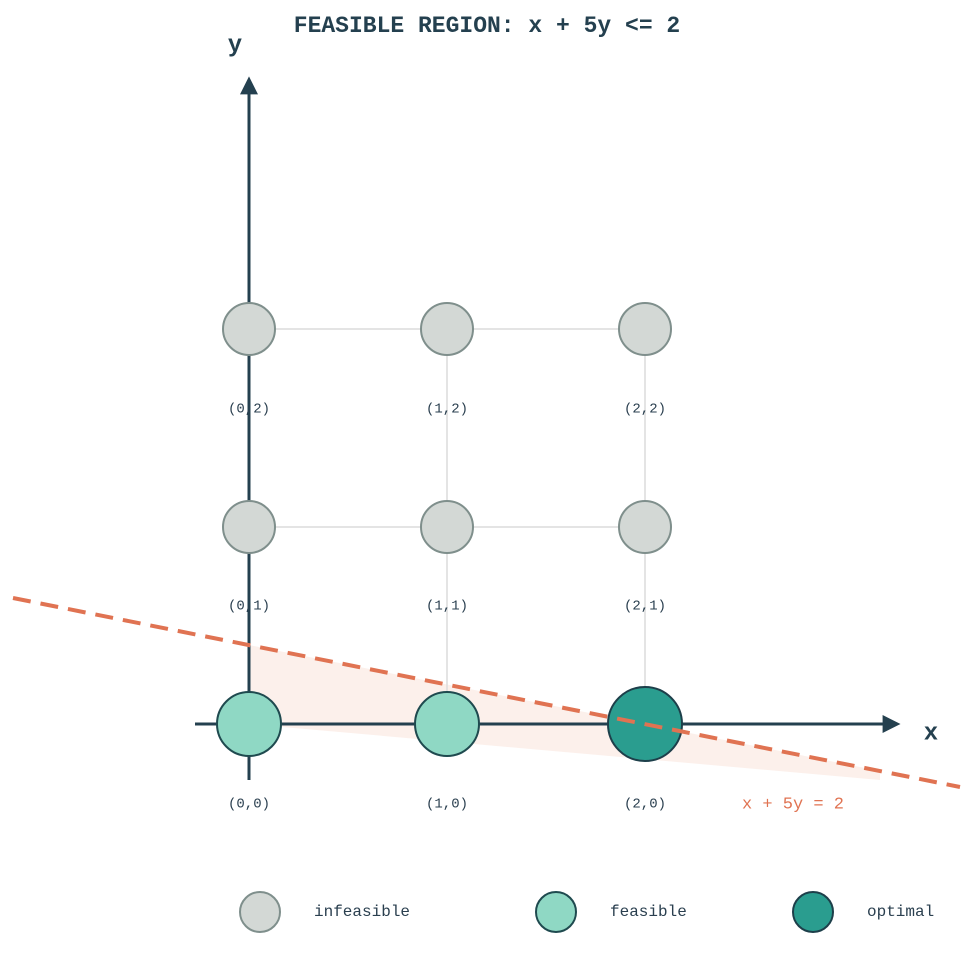 The height and width of the screenshot is (975, 975). What do you see at coordinates (362, 912) in the screenshot?
I see `legend-label: infeasible` at bounding box center [362, 912].